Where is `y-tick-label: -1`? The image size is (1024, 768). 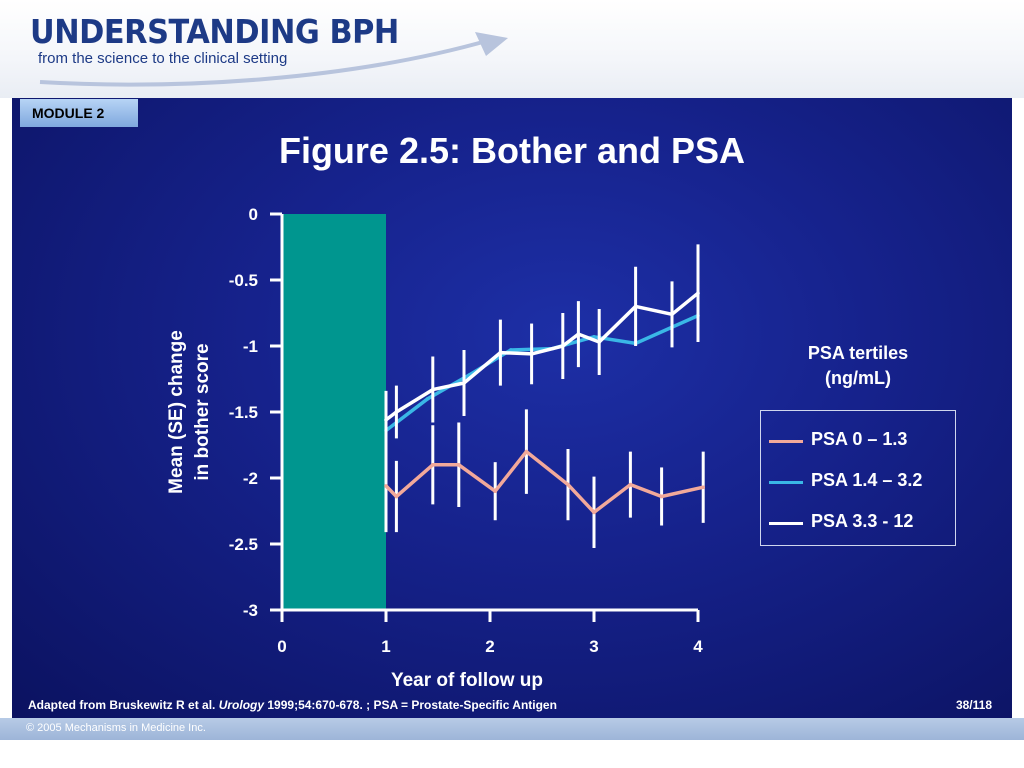
y-tick-label: -1 is located at coordinates (250, 346).